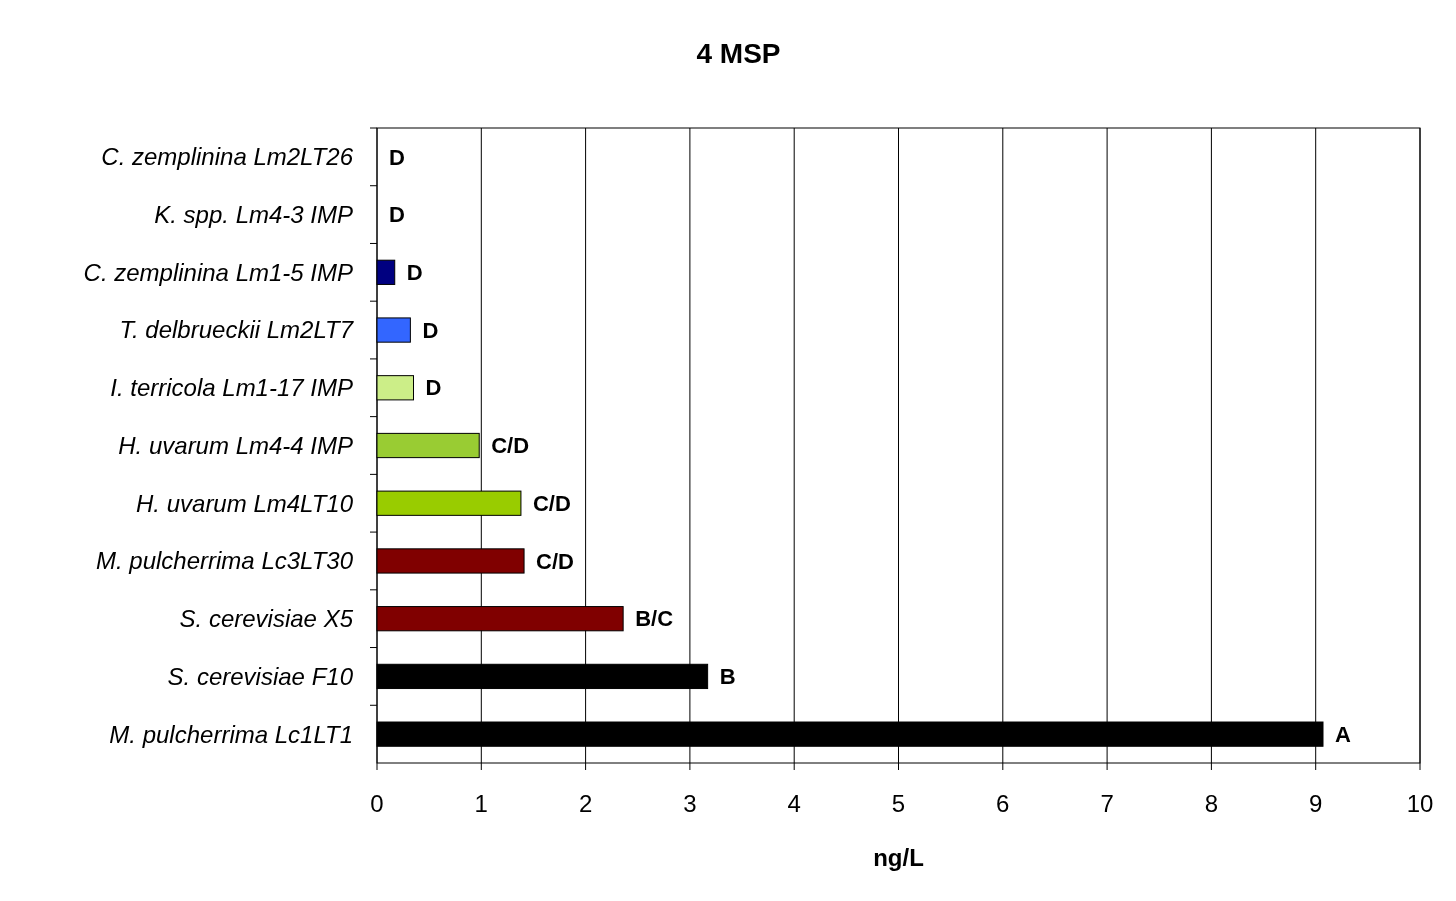 This screenshot has height=901, width=1456. What do you see at coordinates (1211, 803) in the screenshot?
I see `x-tick-label: 8` at bounding box center [1211, 803].